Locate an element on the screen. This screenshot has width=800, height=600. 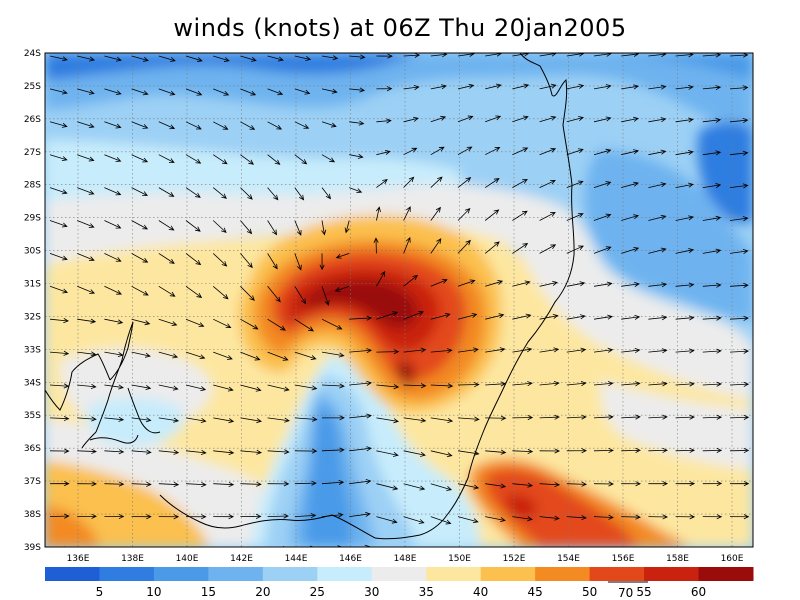
latitude-label: 28S is located at coordinates (32, 186).